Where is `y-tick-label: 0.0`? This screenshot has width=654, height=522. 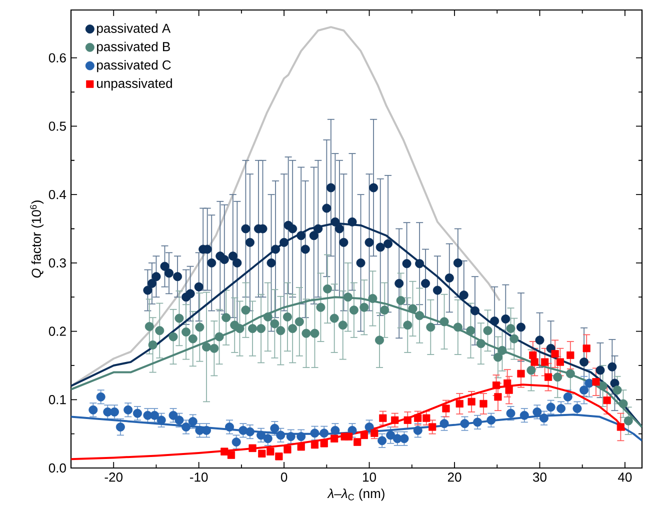
y-tick-label: 0.0 is located at coordinates (57, 468).